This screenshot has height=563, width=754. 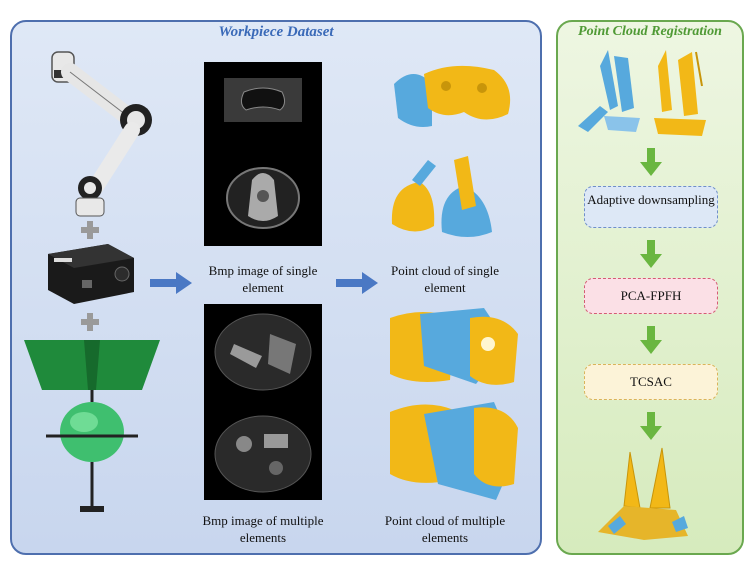 I want to click on step-tcsac: TCSAC, so click(x=651, y=382).